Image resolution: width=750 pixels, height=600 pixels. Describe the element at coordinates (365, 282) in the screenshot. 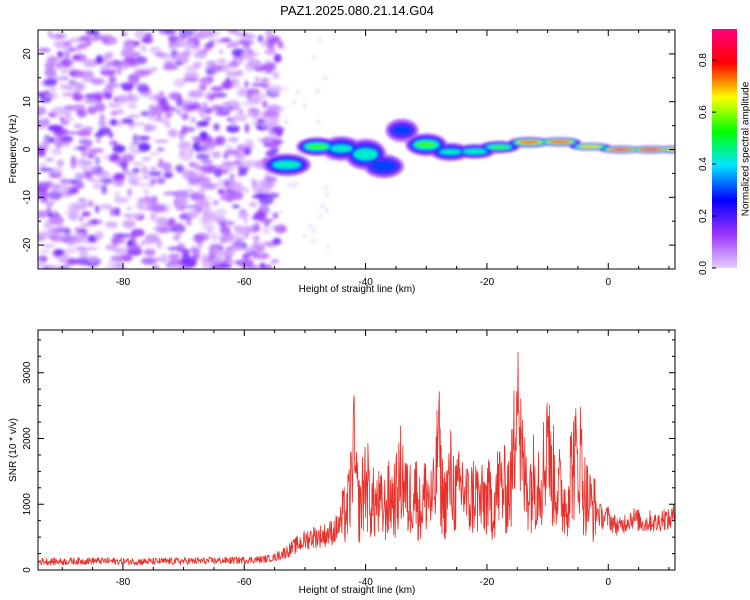

I see `x-tick-label: -40` at that location.